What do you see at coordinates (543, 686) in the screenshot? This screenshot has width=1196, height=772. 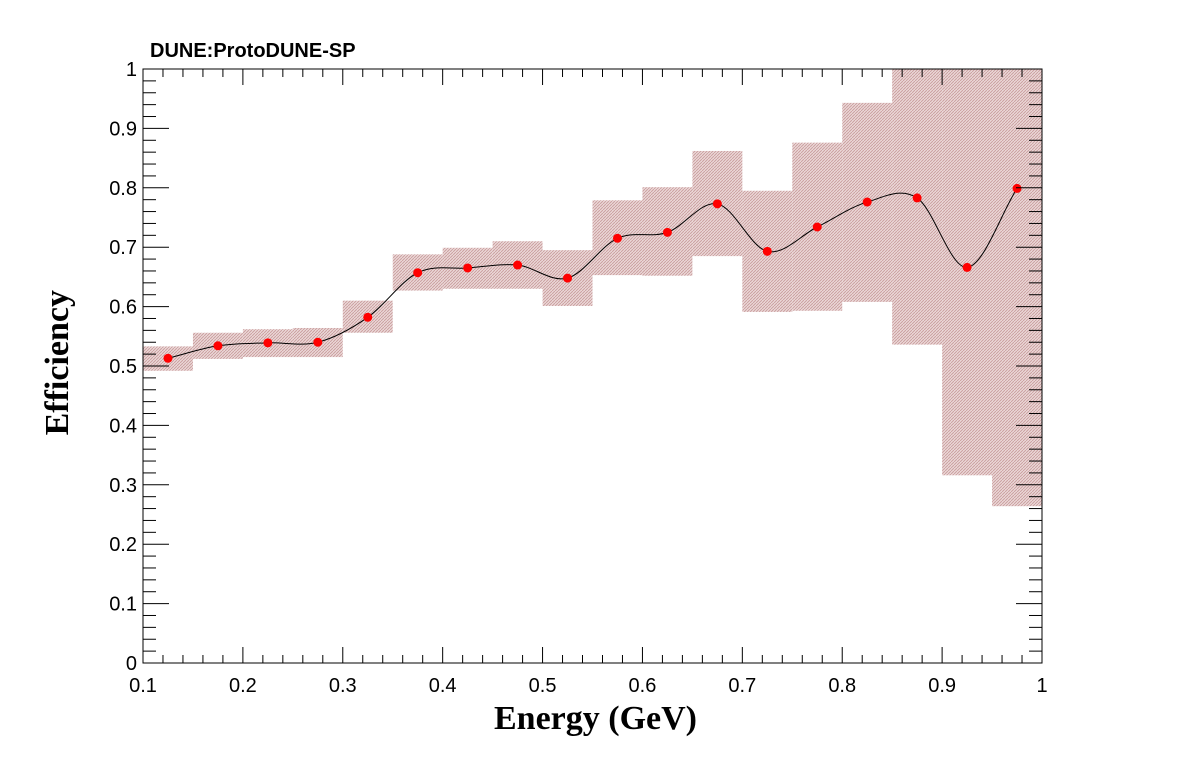 I see `x-tick-label-4: 0.5` at bounding box center [543, 686].